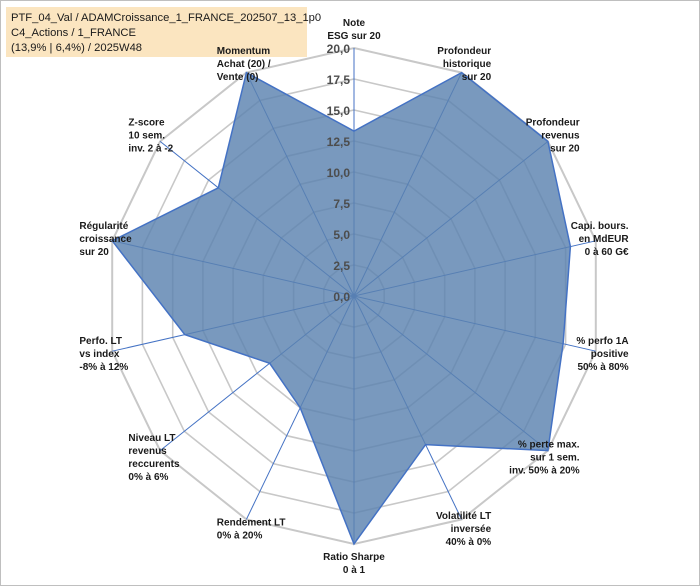 This screenshot has width=700, height=586. Describe the element at coordinates (544, 457) in the screenshot. I see `axis-label-6: % perte max. sur 1 sem. inv. 50% à 20%` at that location.